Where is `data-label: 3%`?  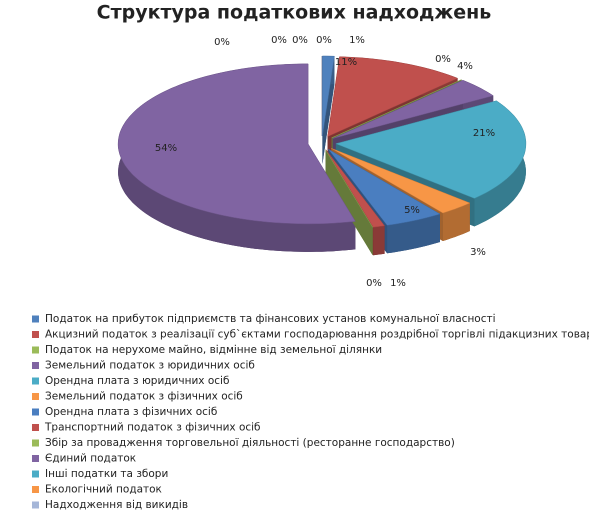 data-label: 3% is located at coordinates (478, 252).